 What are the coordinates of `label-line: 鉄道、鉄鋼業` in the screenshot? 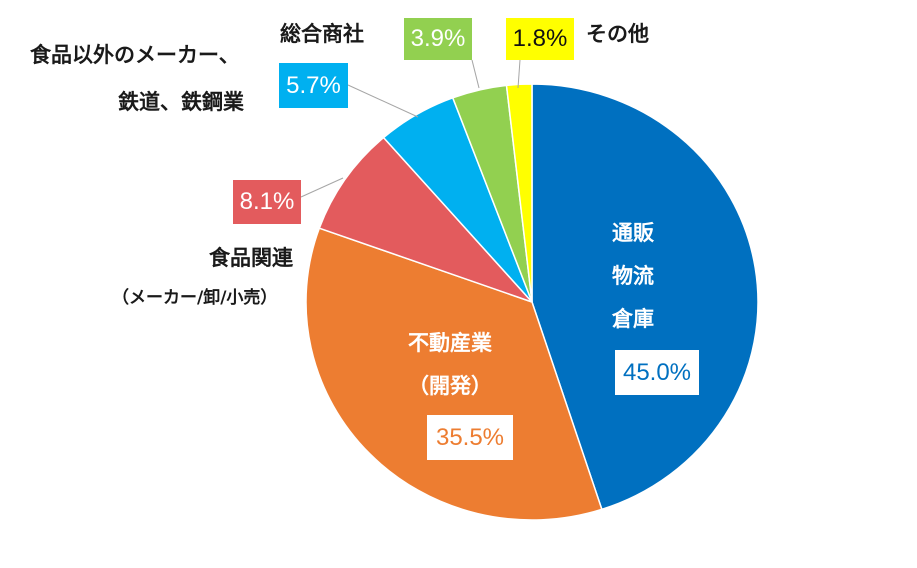 It's located at (181, 102).